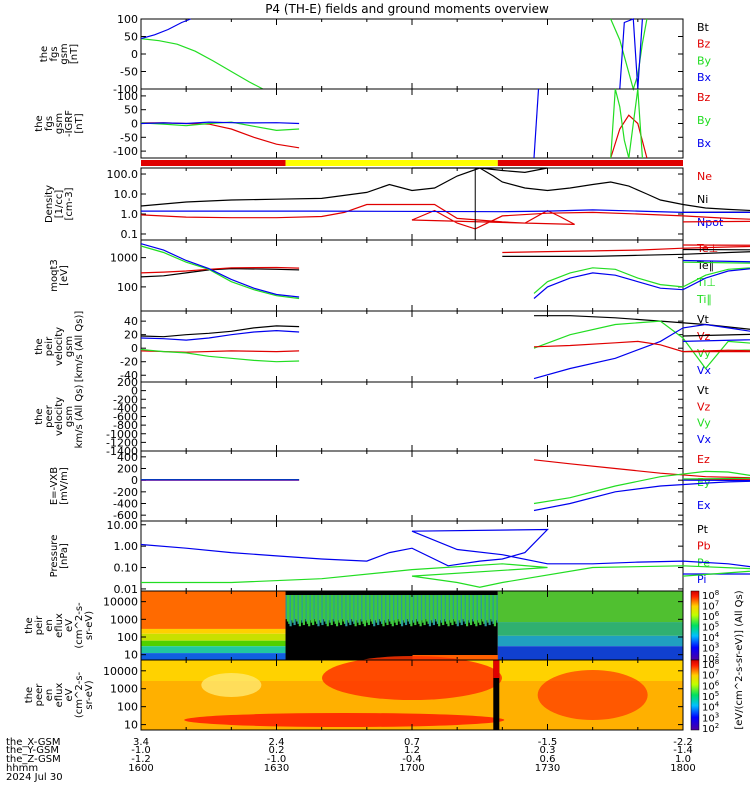 The image size is (750, 800). What do you see at coordinates (64, 486) in the screenshot?
I see `y-axis-label: [mV/m]` at bounding box center [64, 486].